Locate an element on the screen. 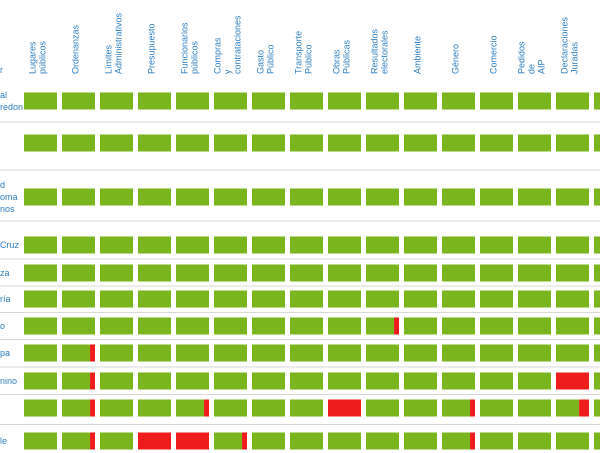 The image size is (600, 453). column-header-3: Presupuesto is located at coordinates (152, 48).